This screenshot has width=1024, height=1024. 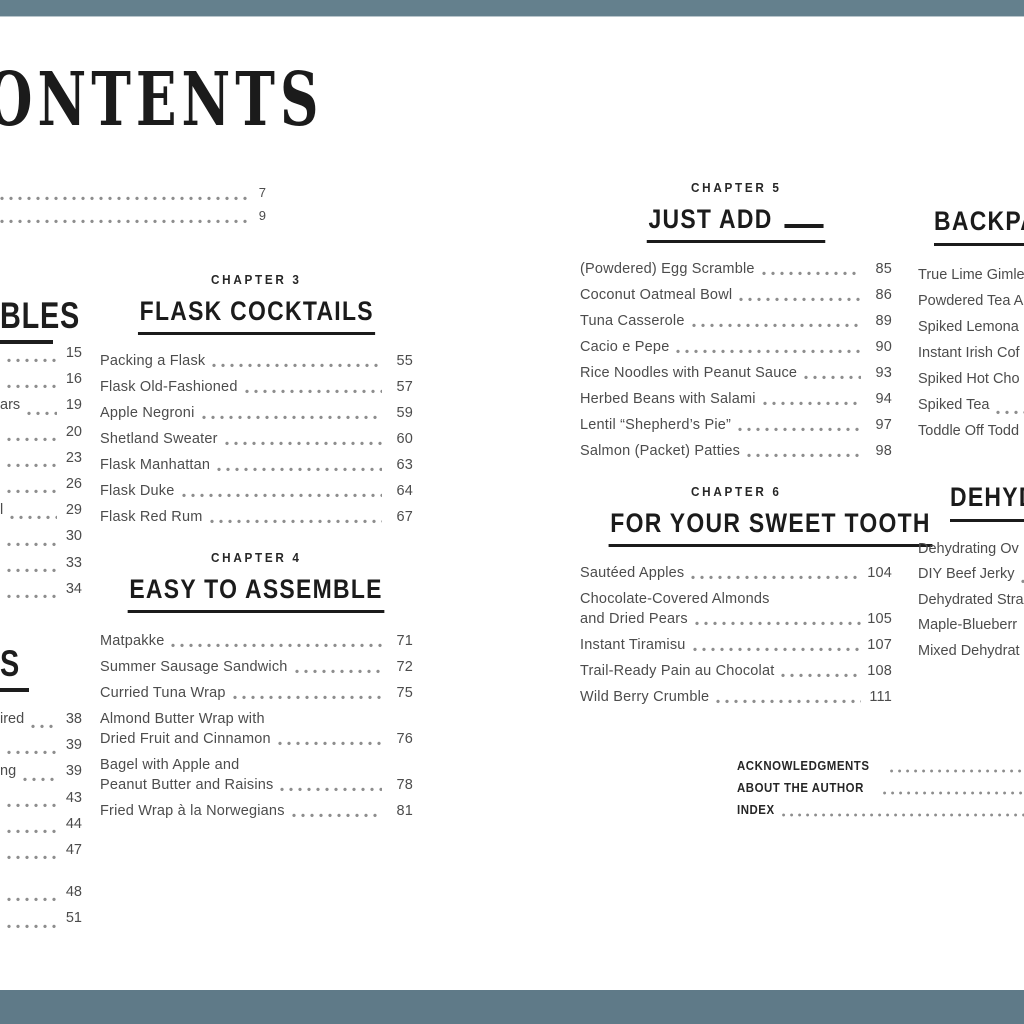 What do you see at coordinates (883, 451) in the screenshot?
I see `page-number: 98` at bounding box center [883, 451].